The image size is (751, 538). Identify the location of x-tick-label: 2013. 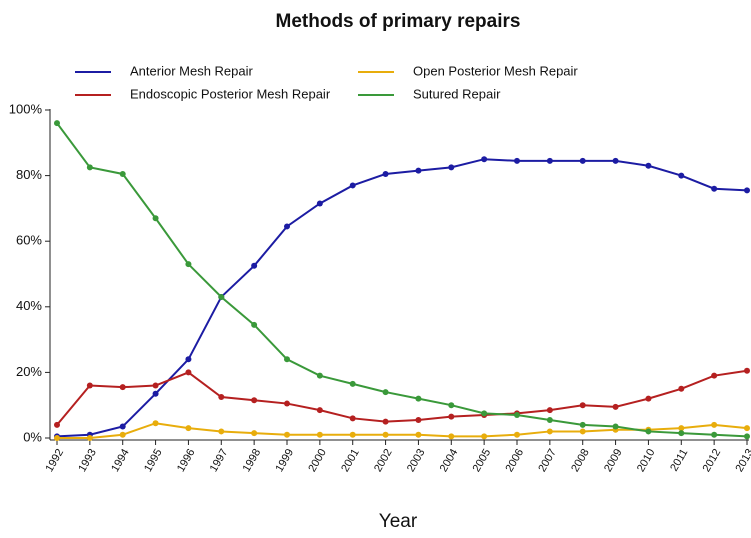
(742, 460).